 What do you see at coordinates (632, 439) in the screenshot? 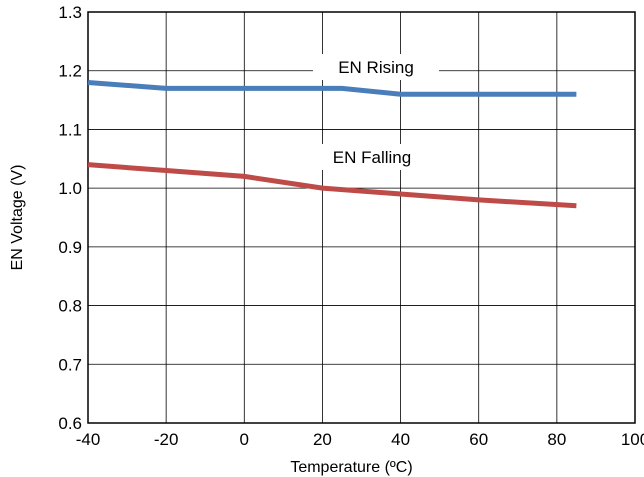
I see `x-tick-label: 100` at bounding box center [632, 439].